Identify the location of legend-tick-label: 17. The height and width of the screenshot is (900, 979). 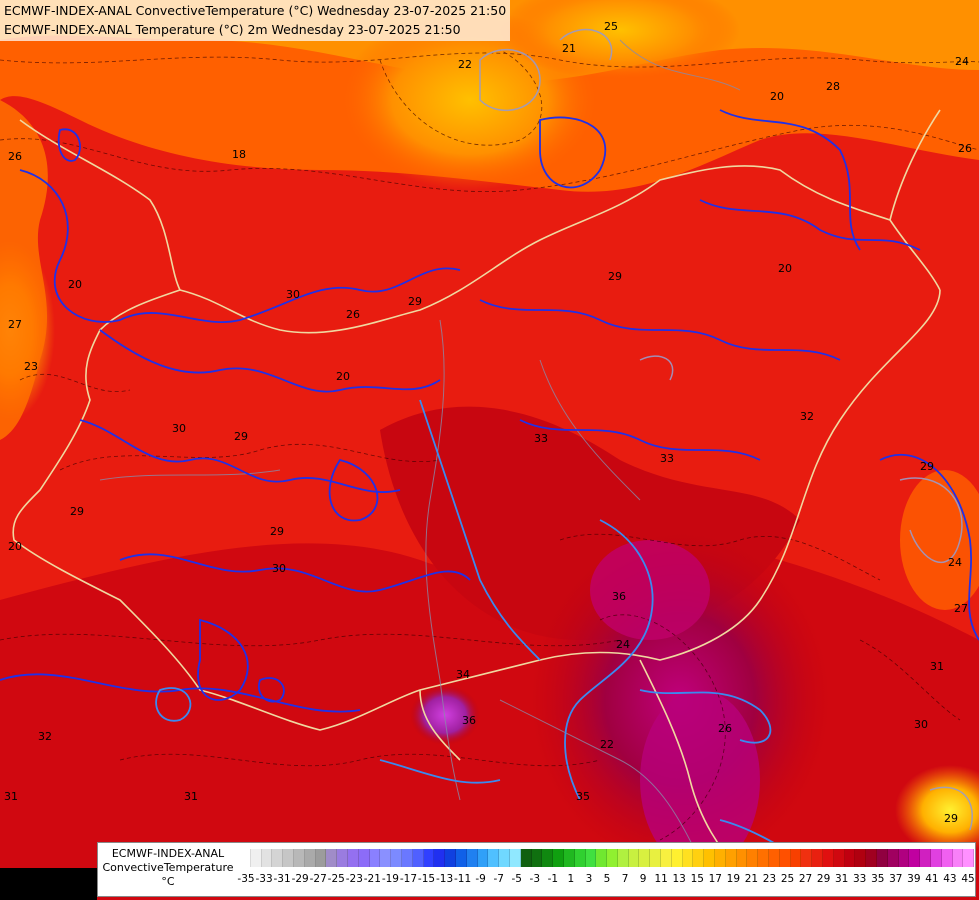
(715, 879).